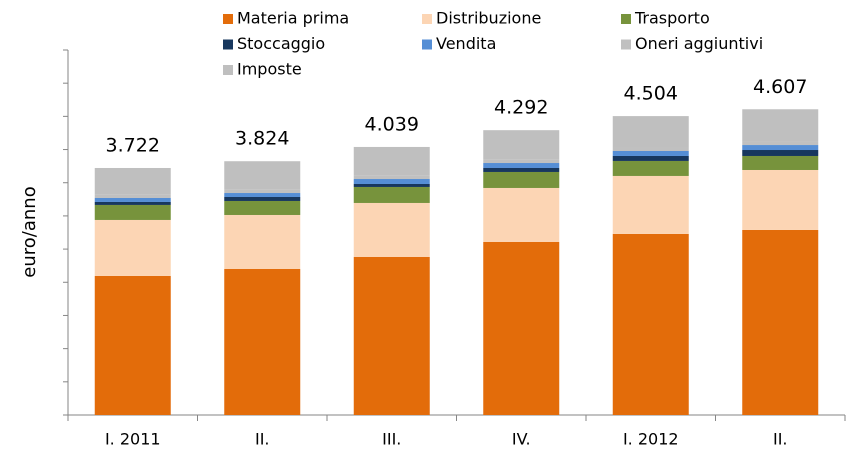  Describe the element at coordinates (391, 439) in the screenshot. I see `x-tick-label: III.` at that location.